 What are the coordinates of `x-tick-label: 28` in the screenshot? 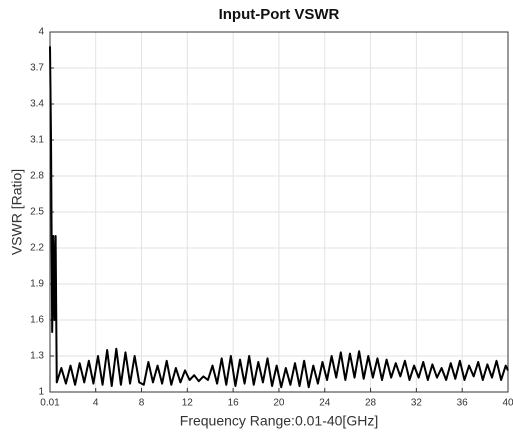 It's located at (371, 403).